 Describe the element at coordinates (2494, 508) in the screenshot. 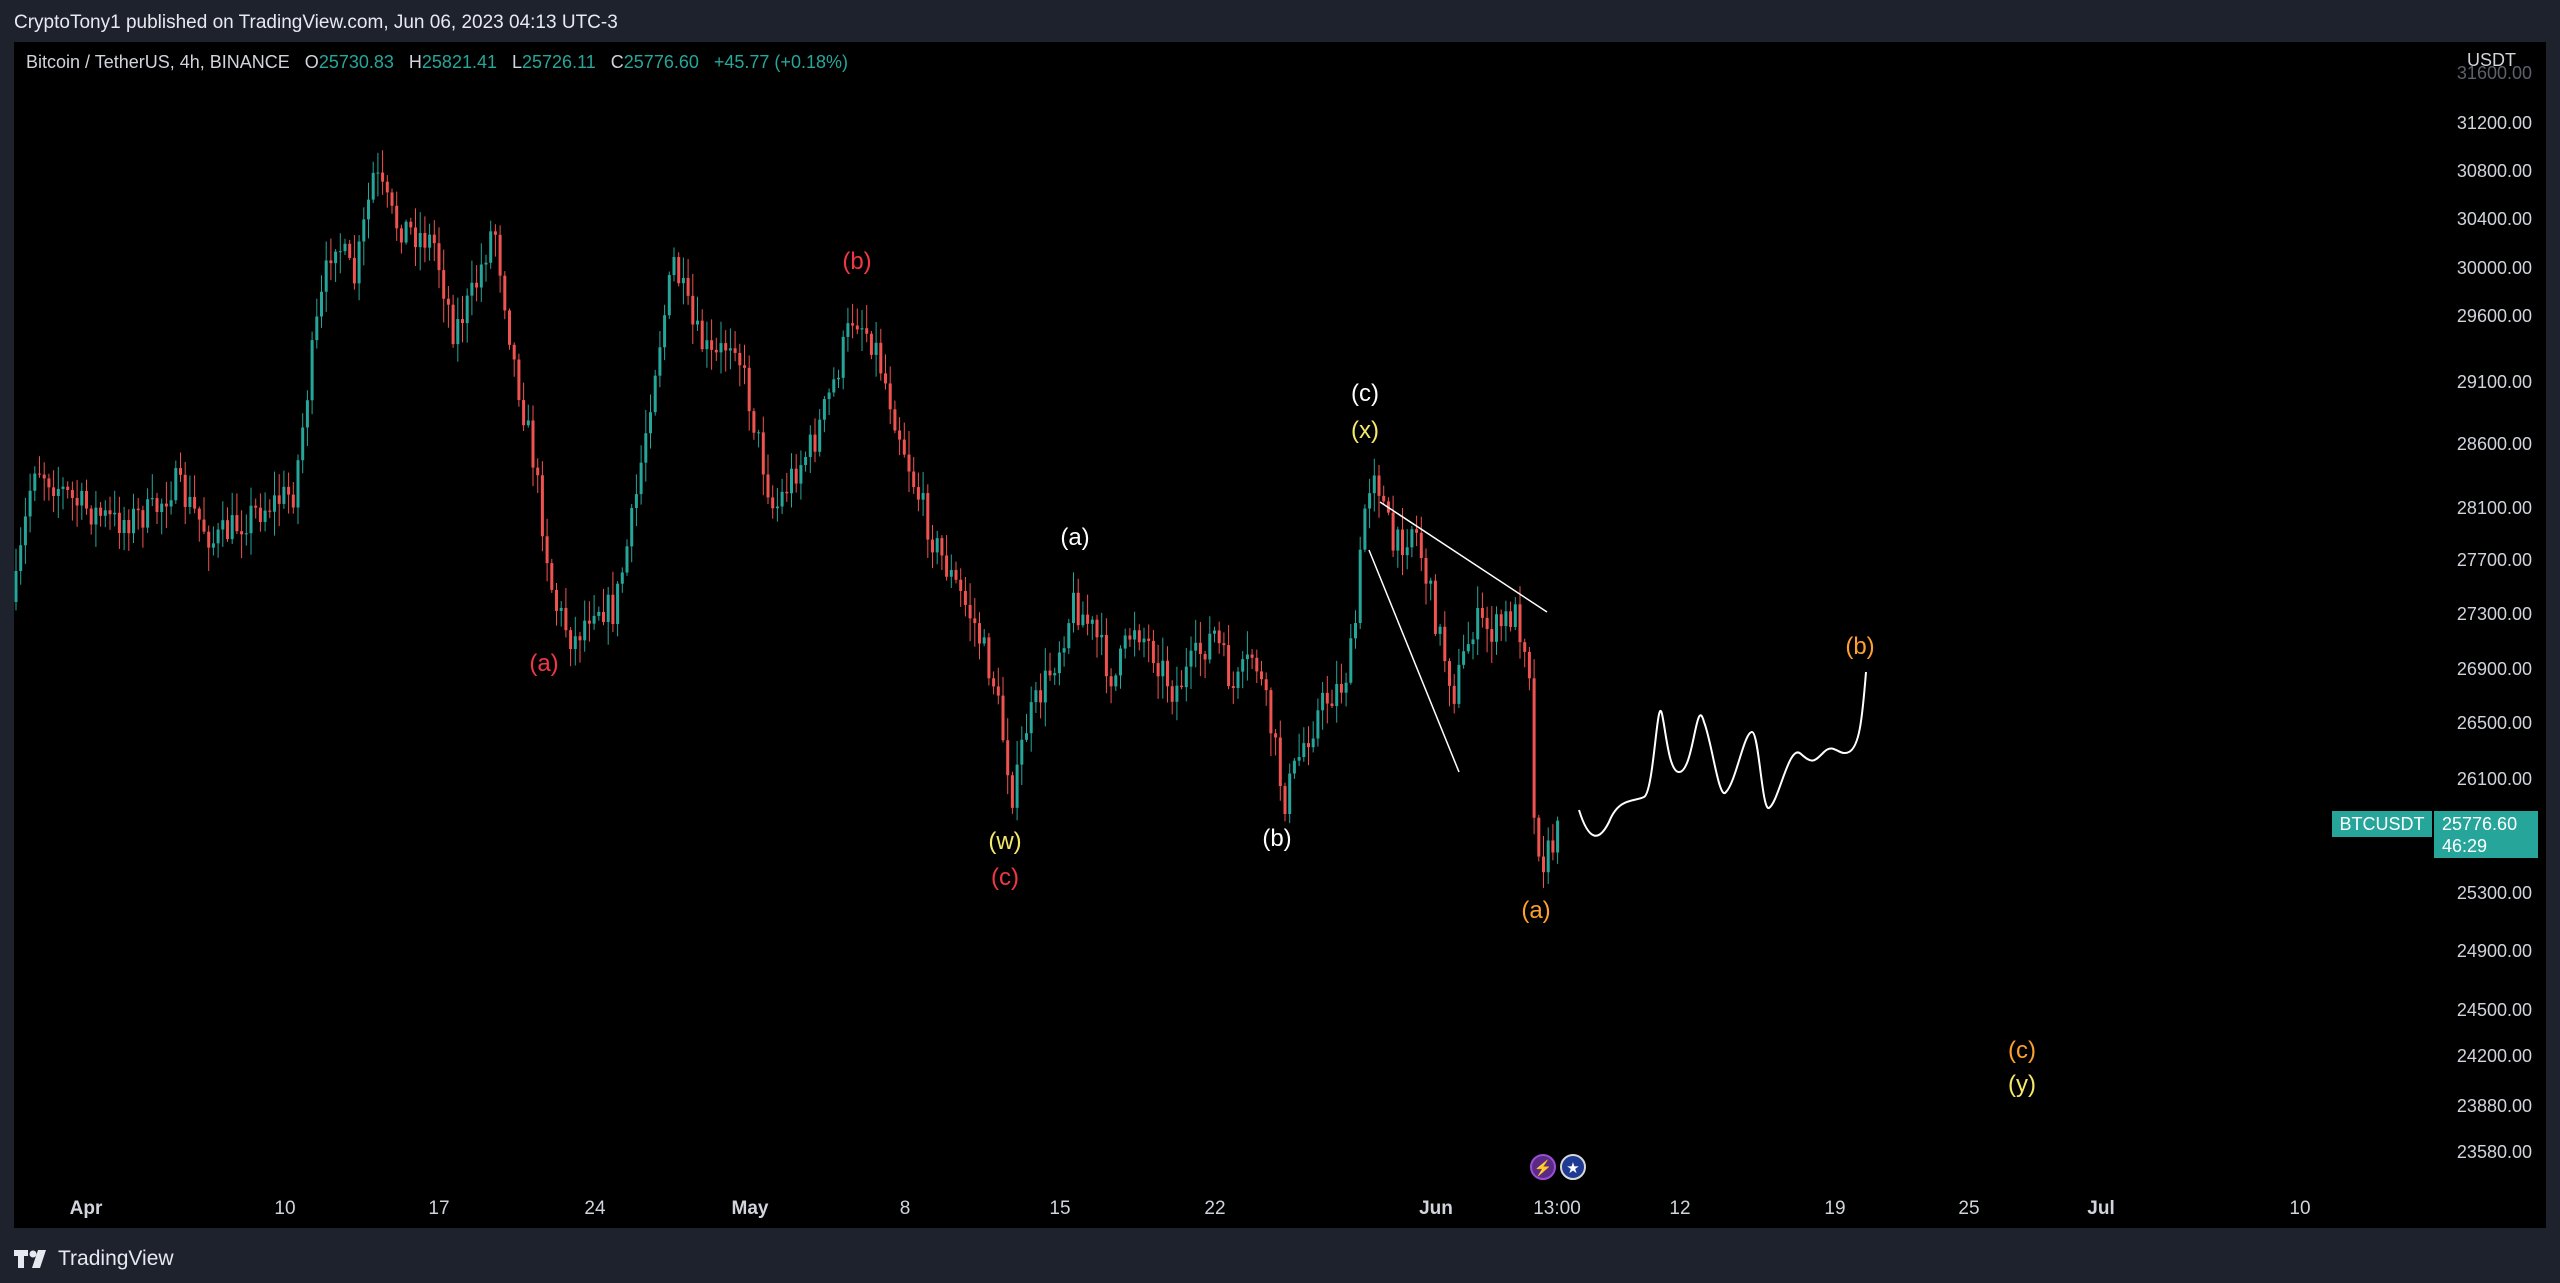

I see `price-tick: 28100.00` at that location.